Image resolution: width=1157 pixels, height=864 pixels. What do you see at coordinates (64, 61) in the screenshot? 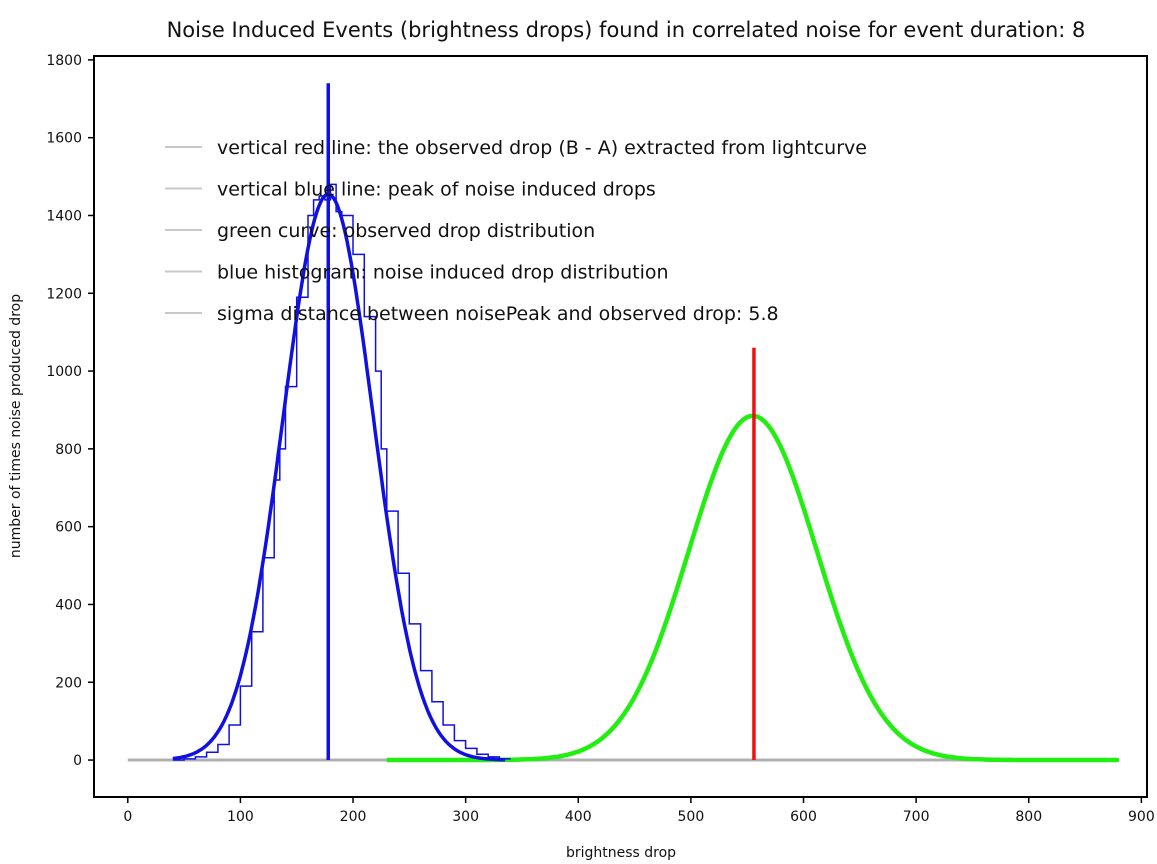
I see `y-tick-label: 1800` at bounding box center [64, 61].